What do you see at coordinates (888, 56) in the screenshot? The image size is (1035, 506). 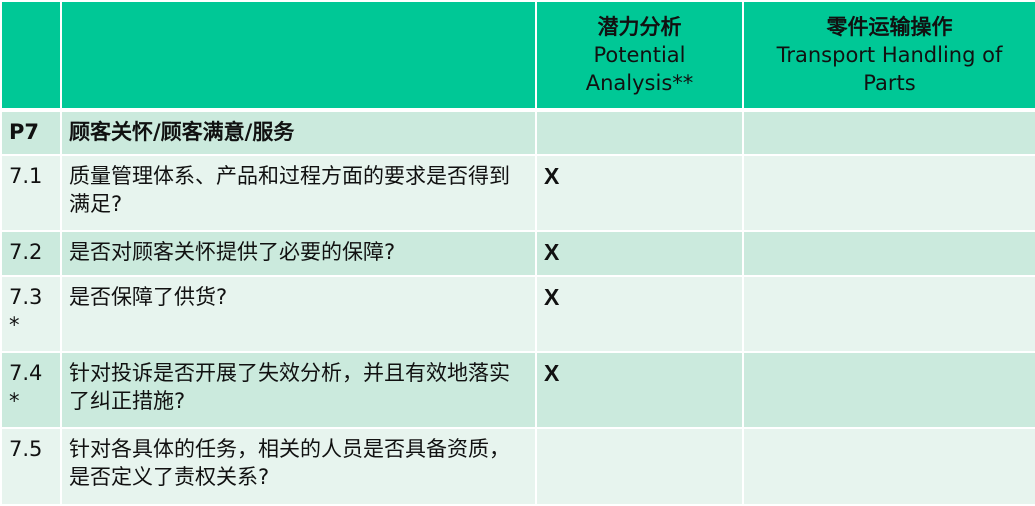 I see `header-transport-handling: 零件运输操作 Transport Handling of Parts` at bounding box center [888, 56].